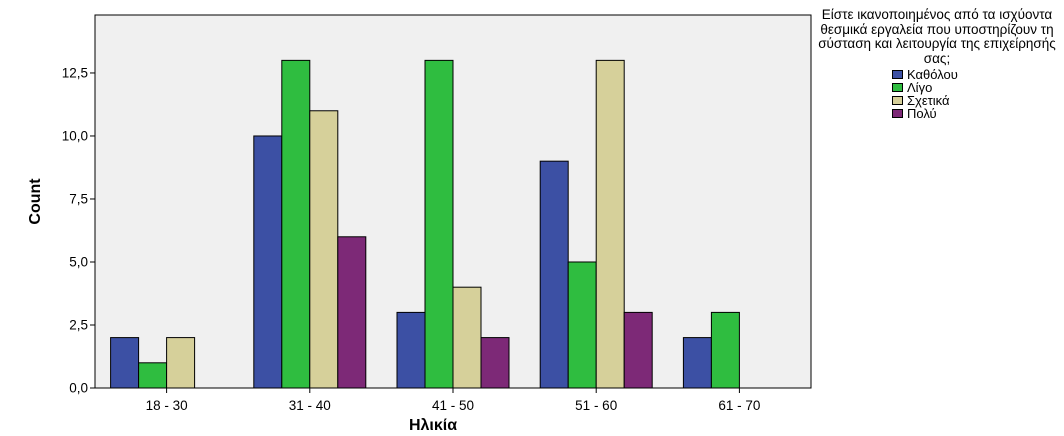 The width and height of the screenshot is (1064, 436). Describe the element at coordinates (78, 198) in the screenshot. I see `y-tick-label: 7,5` at that location.